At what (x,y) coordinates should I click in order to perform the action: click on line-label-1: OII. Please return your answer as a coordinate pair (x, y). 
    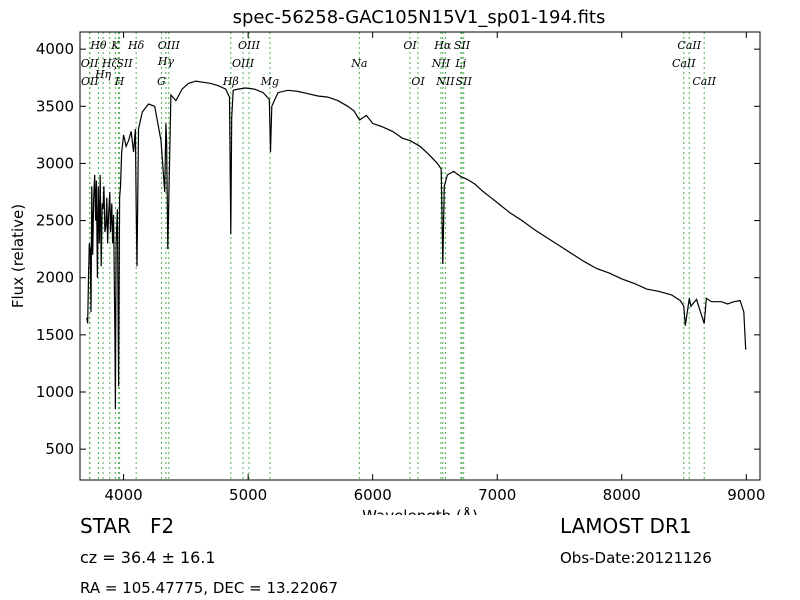
    Looking at the image, I should click on (90, 81).